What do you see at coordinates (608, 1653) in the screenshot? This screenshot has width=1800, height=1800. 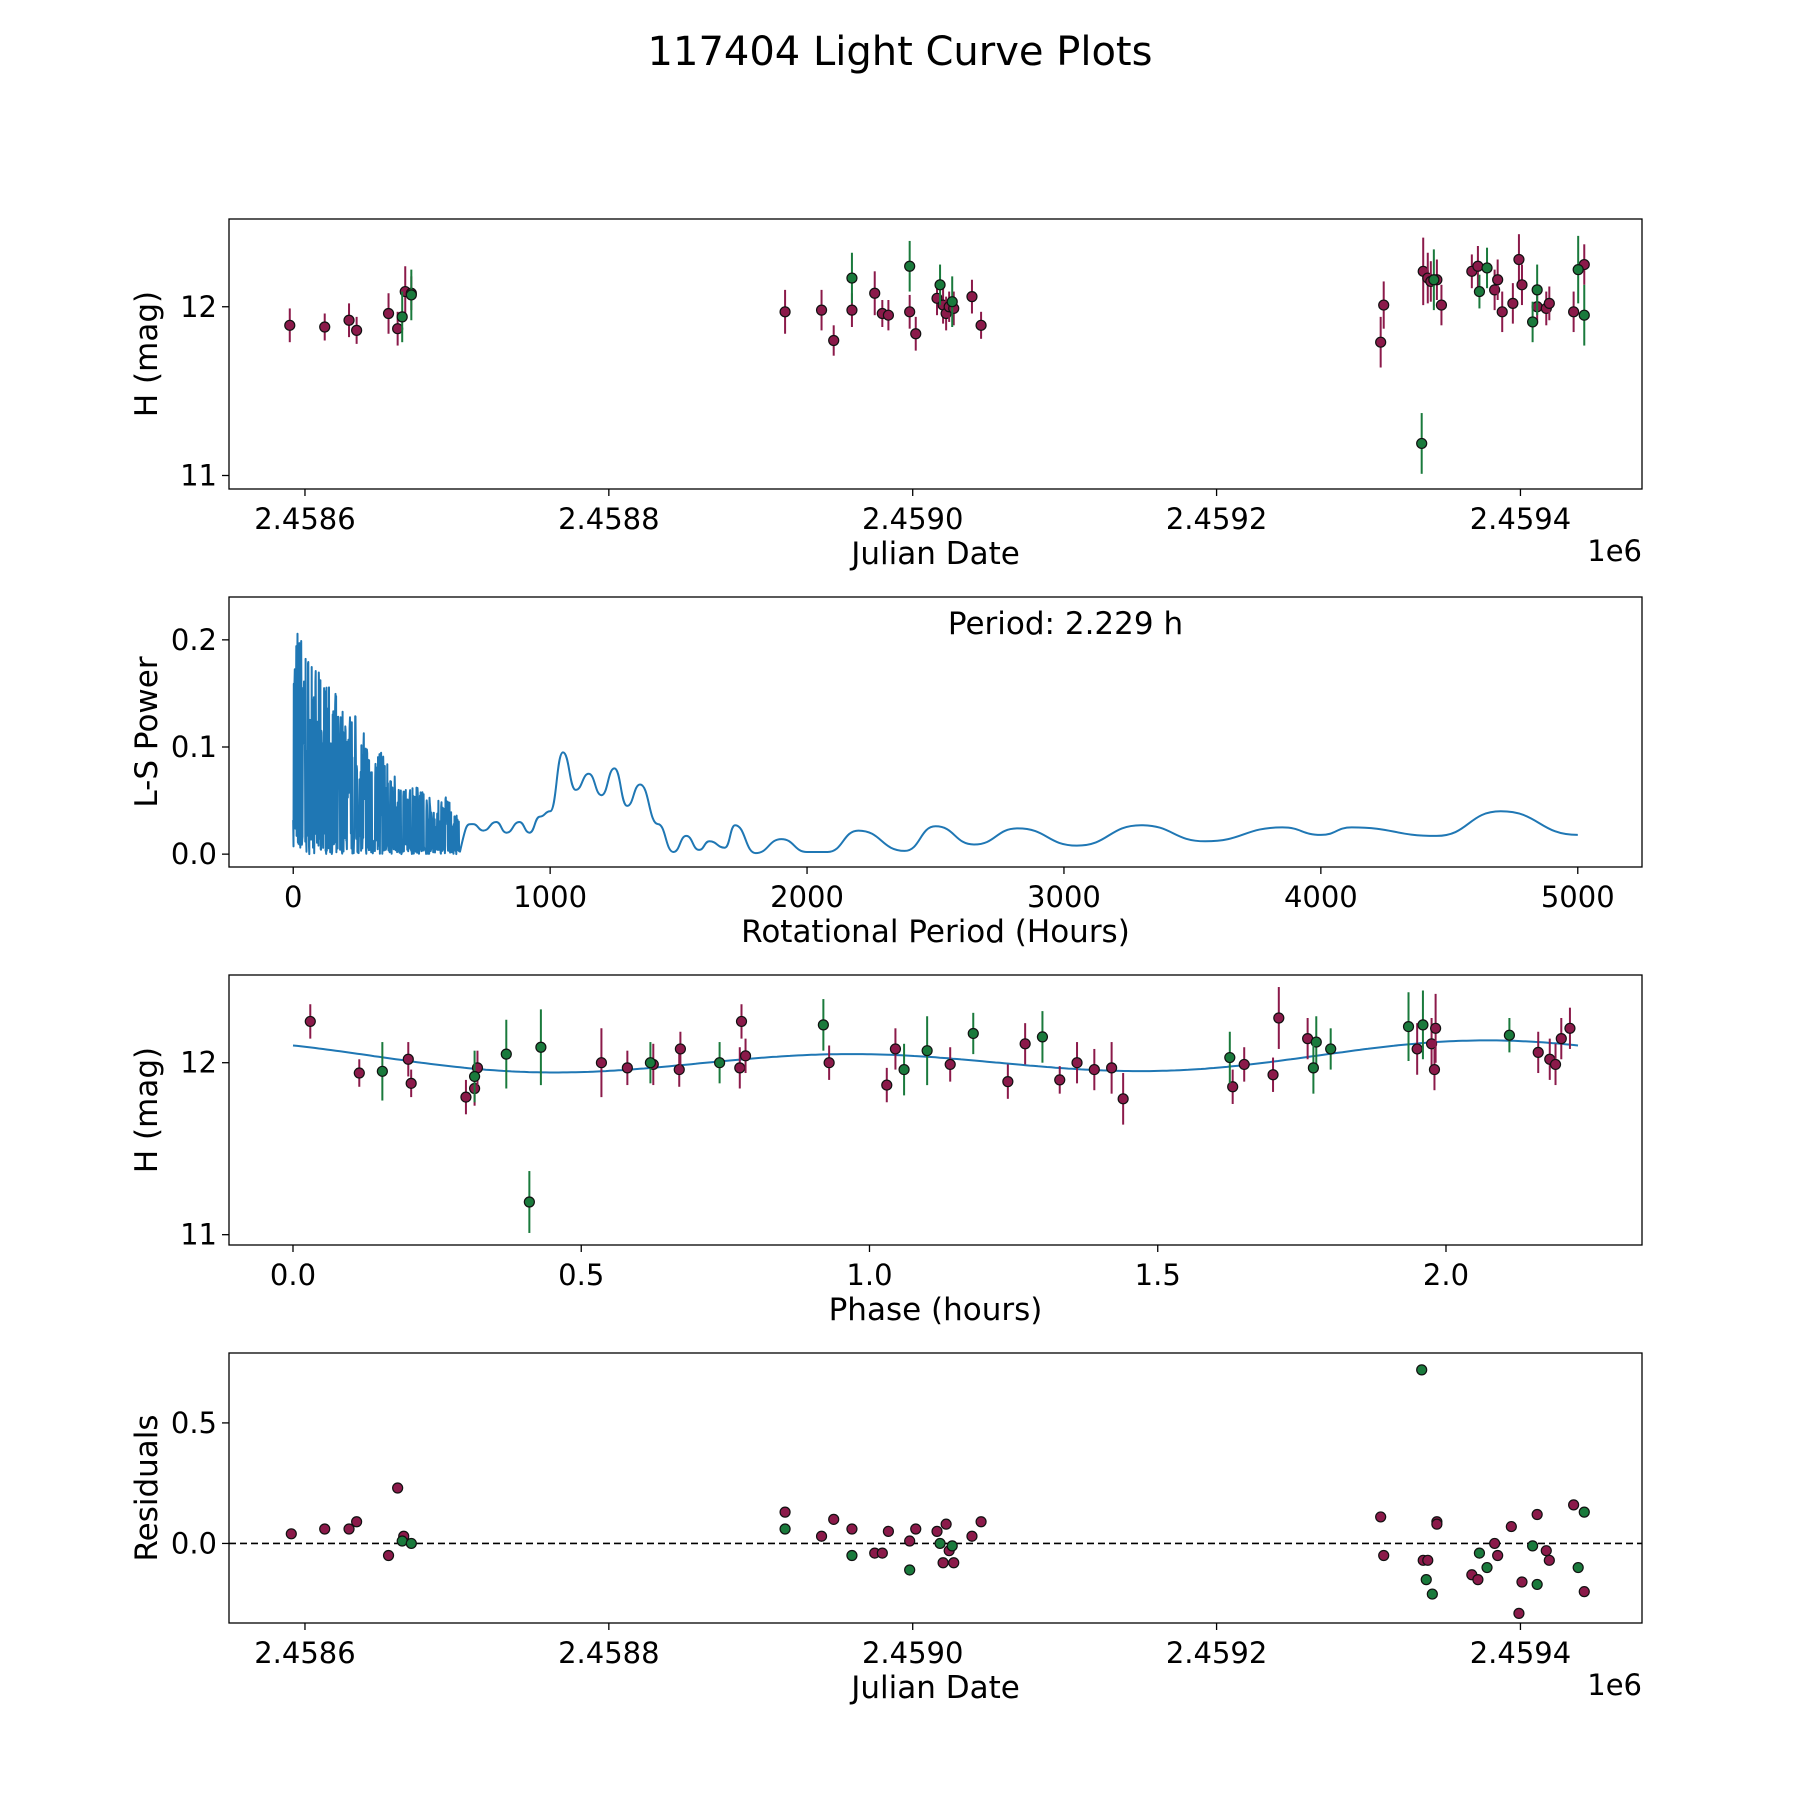 I see `residuals-xtick-label: 2.4588` at bounding box center [608, 1653].